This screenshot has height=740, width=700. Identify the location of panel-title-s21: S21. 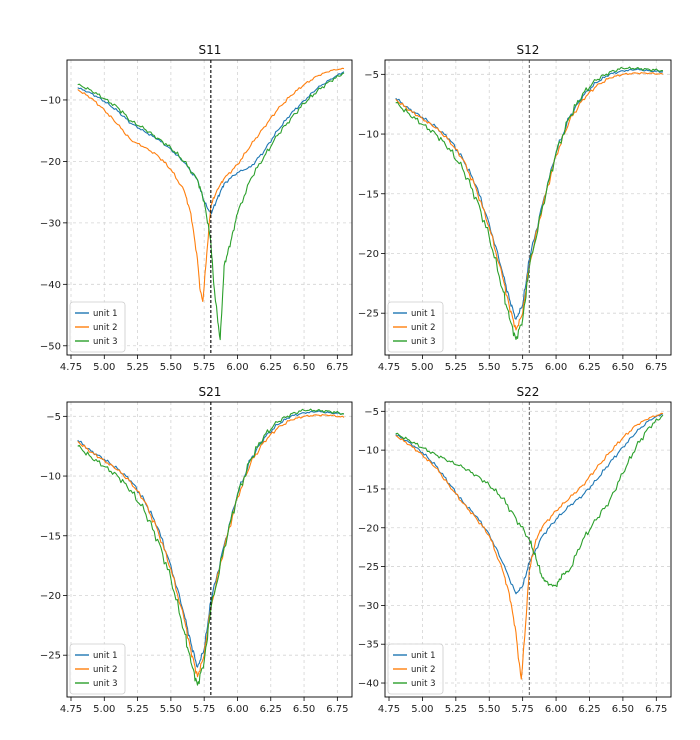
(210, 392).